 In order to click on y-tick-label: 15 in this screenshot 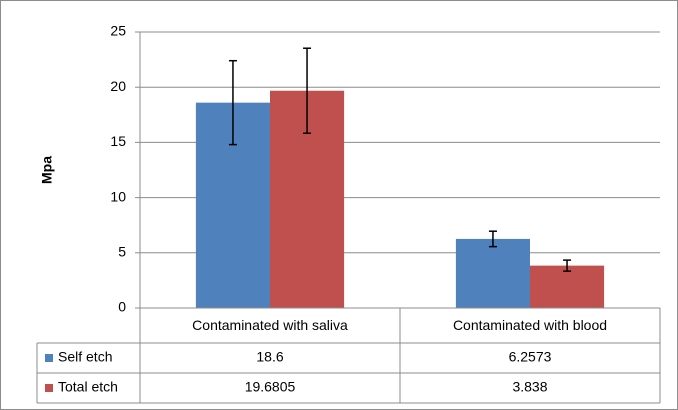, I will do `click(118, 141)`.